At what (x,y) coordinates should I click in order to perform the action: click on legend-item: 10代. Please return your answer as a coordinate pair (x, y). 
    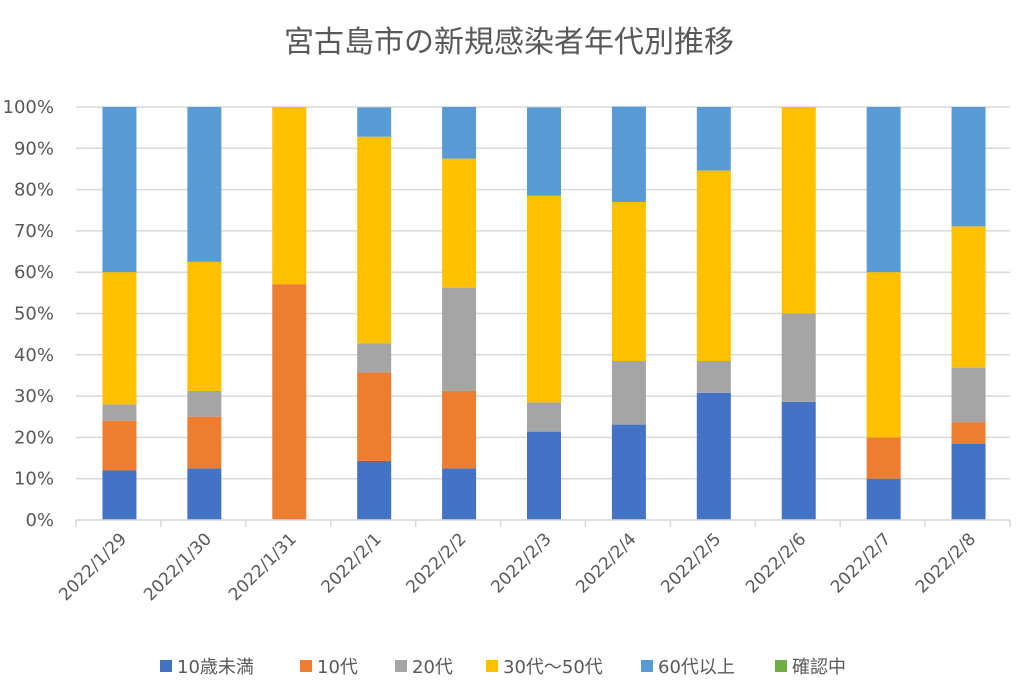
    Looking at the image, I should click on (329, 667).